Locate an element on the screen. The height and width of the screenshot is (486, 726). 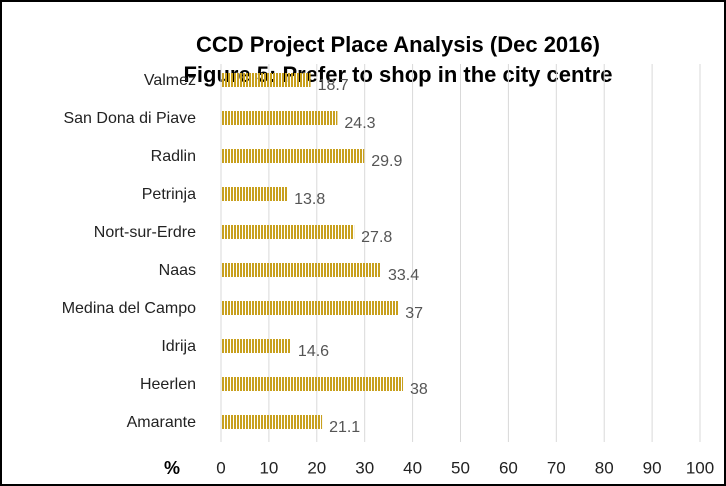
value-label: 24.3 is located at coordinates (359, 123).